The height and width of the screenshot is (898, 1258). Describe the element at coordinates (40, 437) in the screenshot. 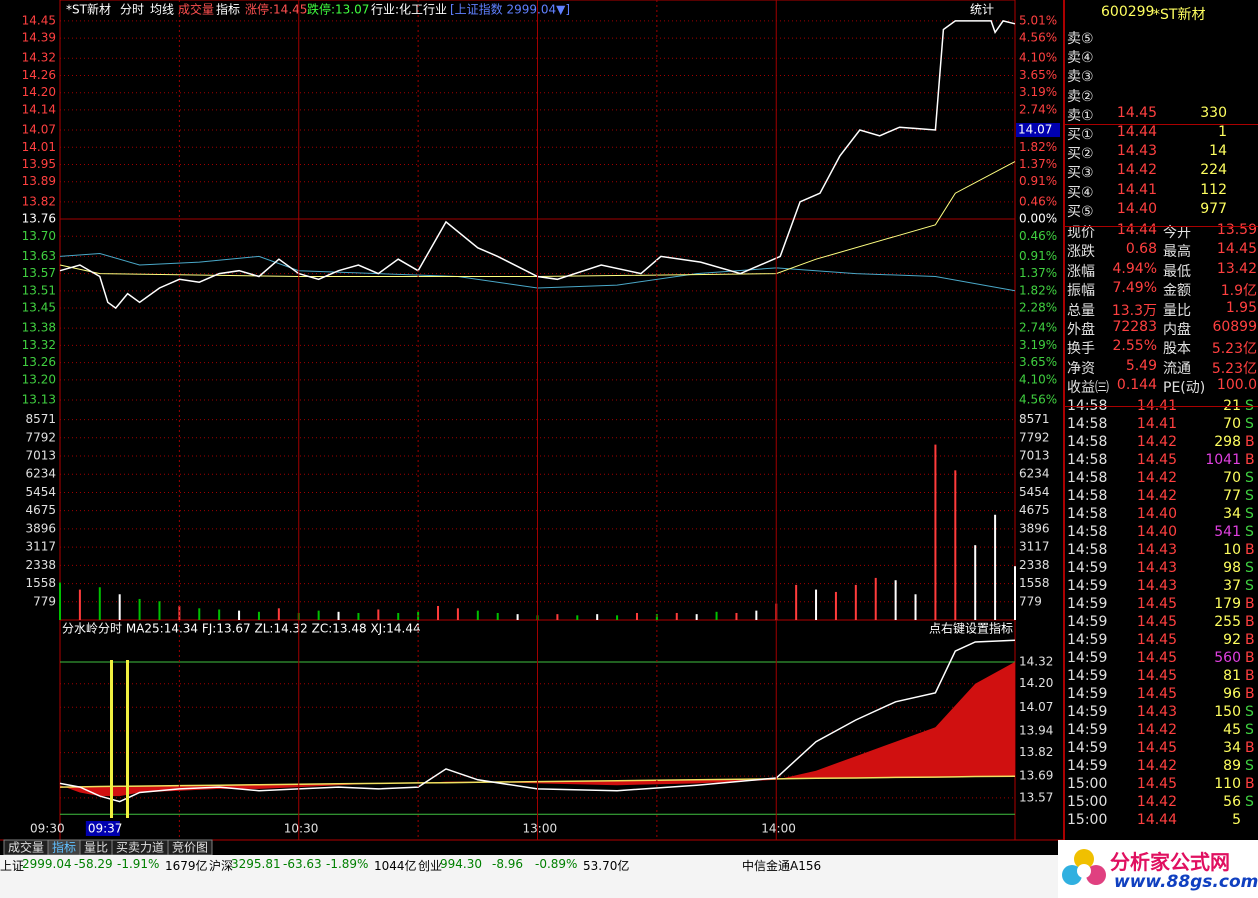

I see `y-tick-label: 7792` at that location.